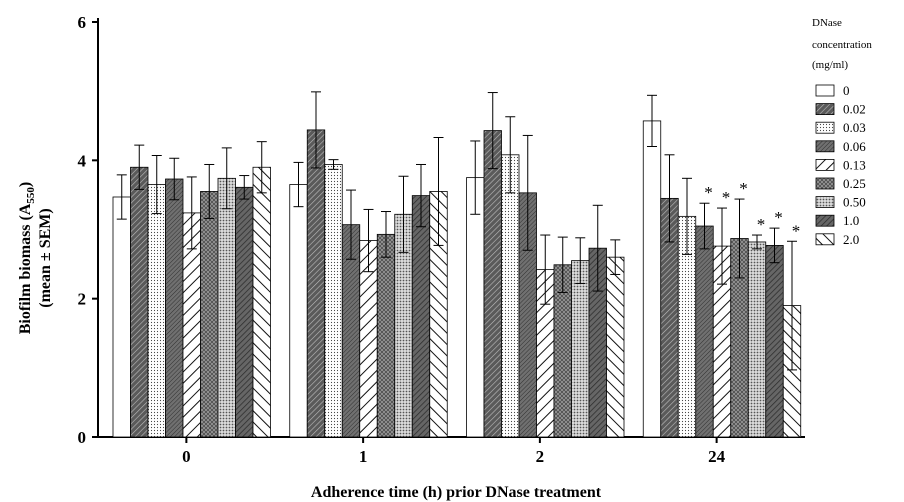 The height and width of the screenshot is (502, 904). What do you see at coordinates (851, 220) in the screenshot?
I see `legend-label: 1.0` at bounding box center [851, 220].